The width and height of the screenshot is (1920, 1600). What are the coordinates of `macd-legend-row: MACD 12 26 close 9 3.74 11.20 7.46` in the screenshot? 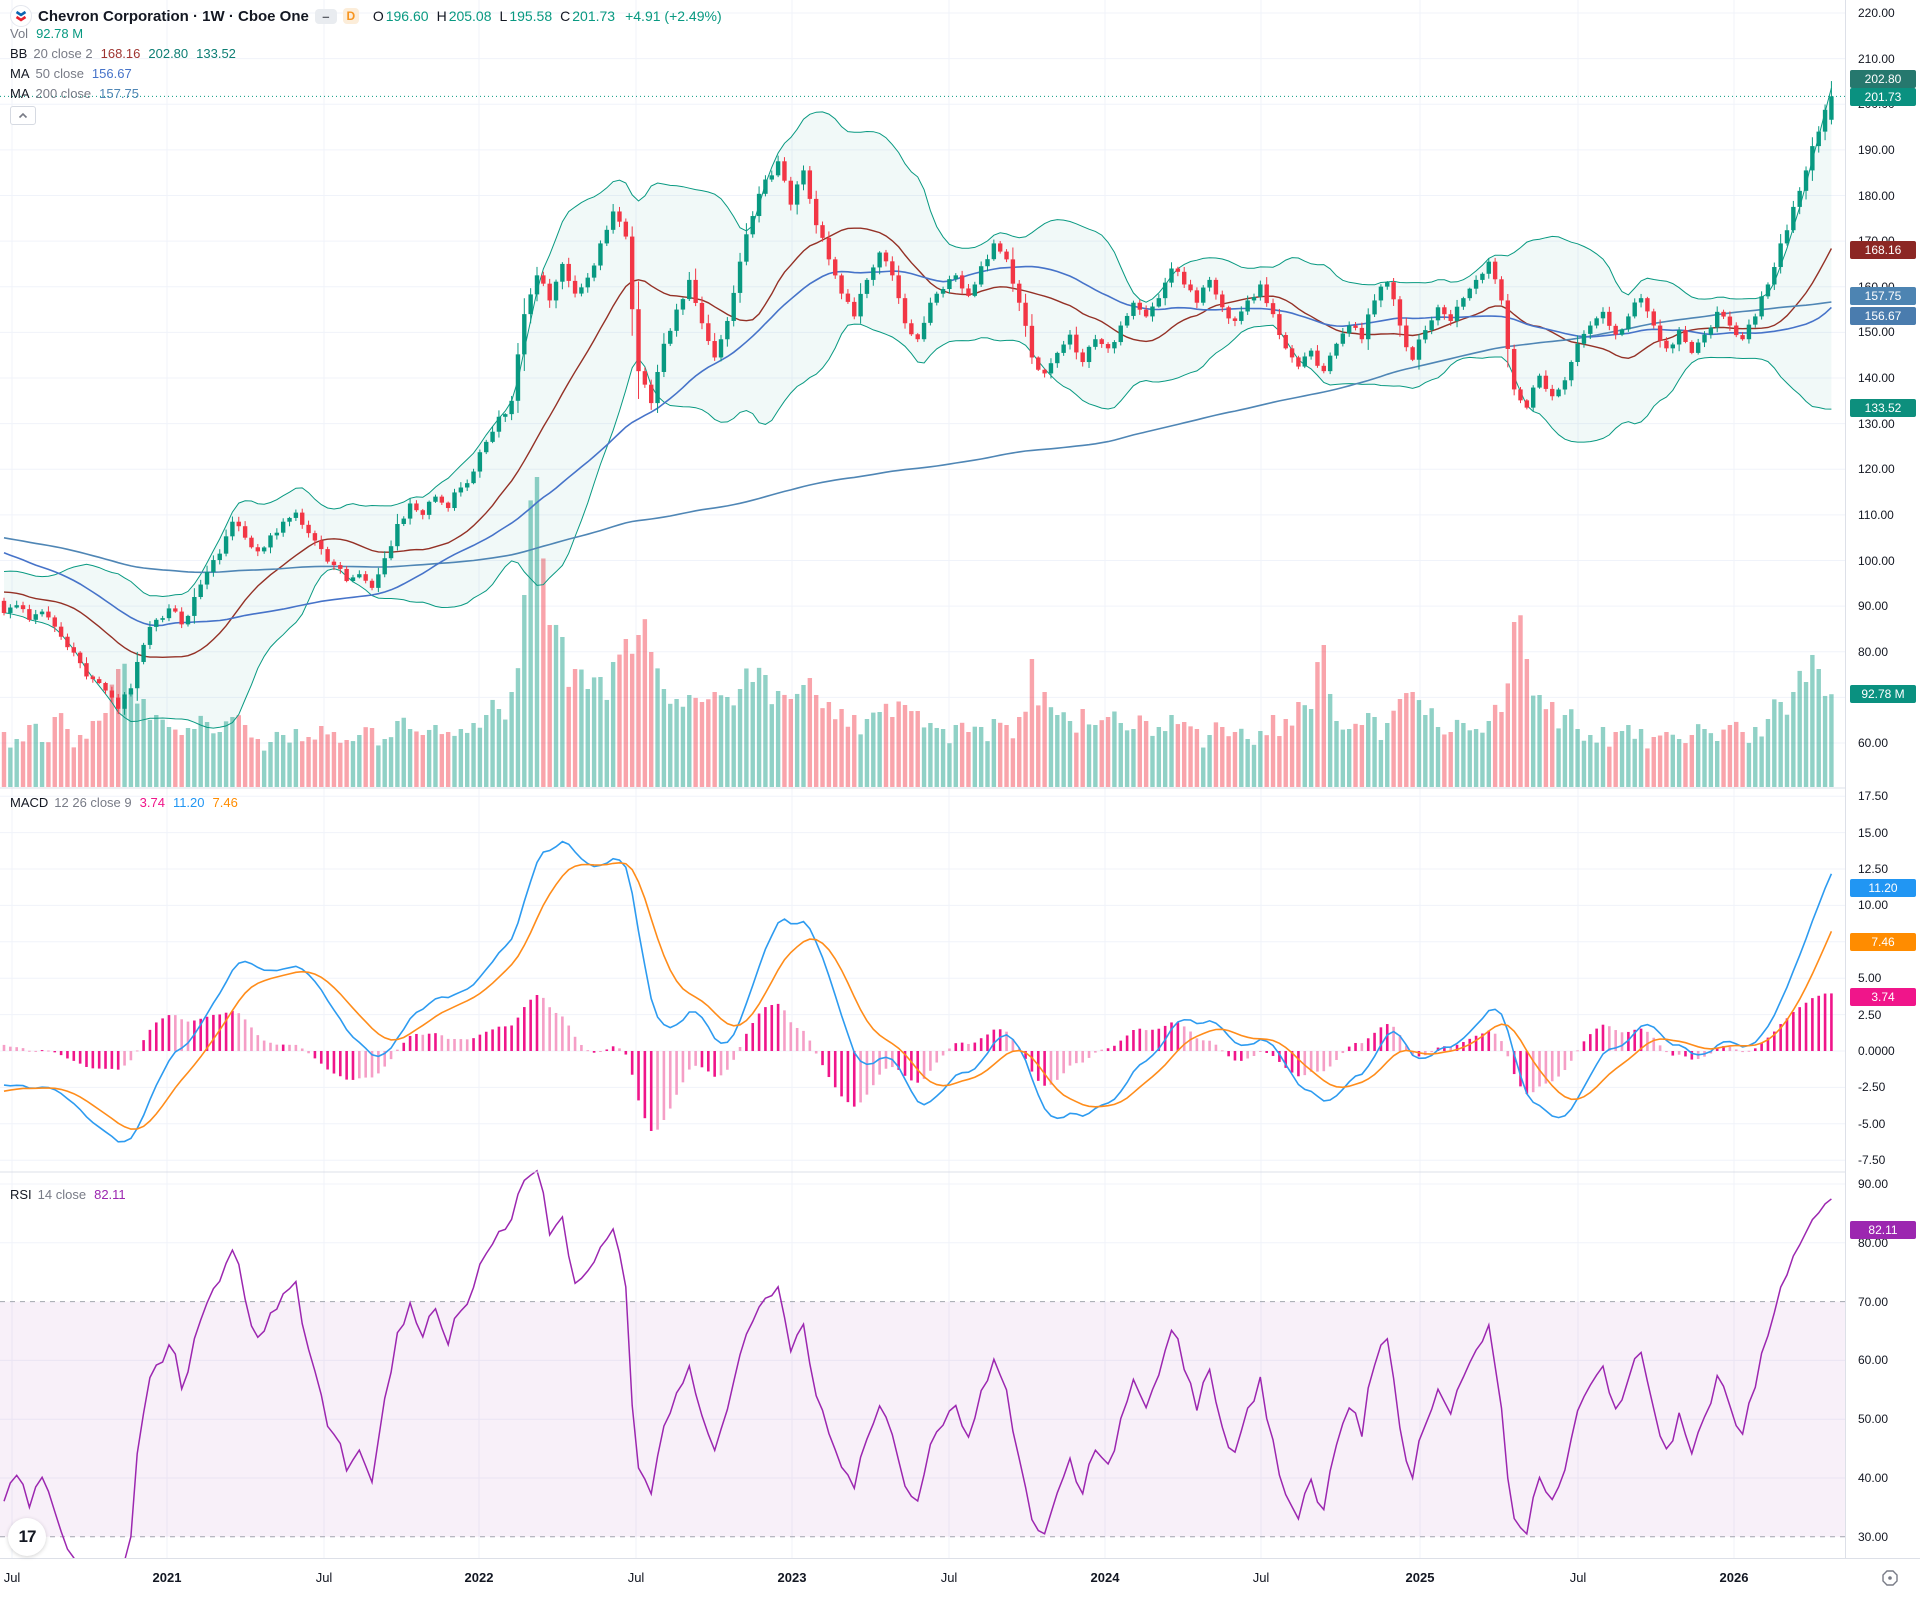 It's located at (124, 802).